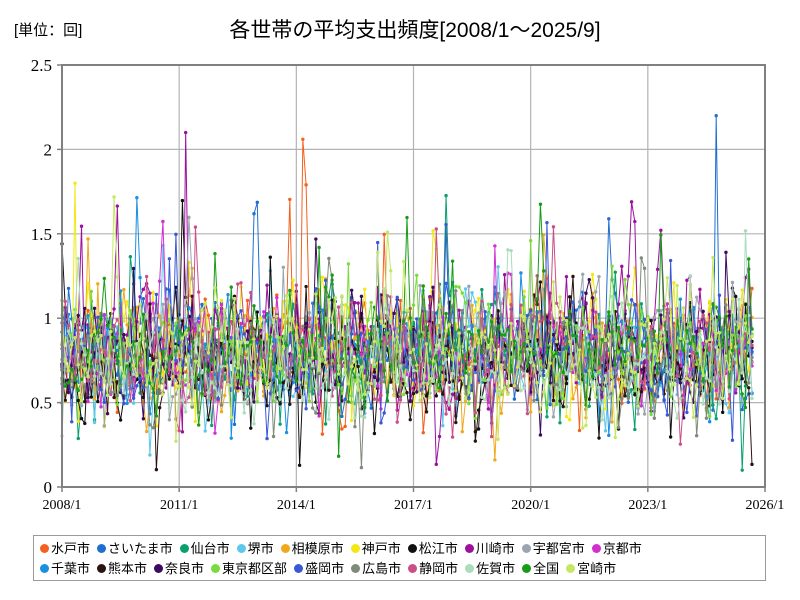 Image resolution: width=800 pixels, height=600 pixels. I want to click on legend-item: 千葉市, so click(65, 568).